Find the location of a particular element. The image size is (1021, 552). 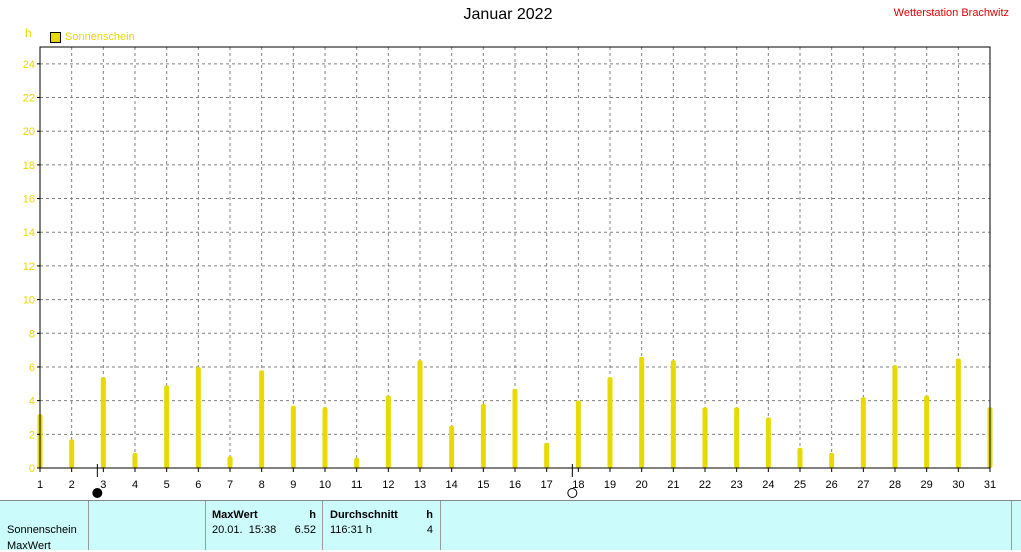

x-tick-label: 30 is located at coordinates (958, 485).